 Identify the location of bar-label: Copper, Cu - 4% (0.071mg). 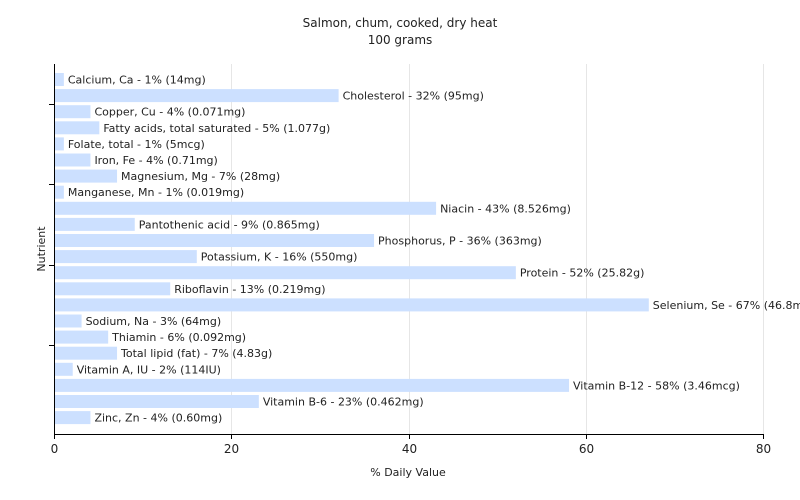
(169, 112).